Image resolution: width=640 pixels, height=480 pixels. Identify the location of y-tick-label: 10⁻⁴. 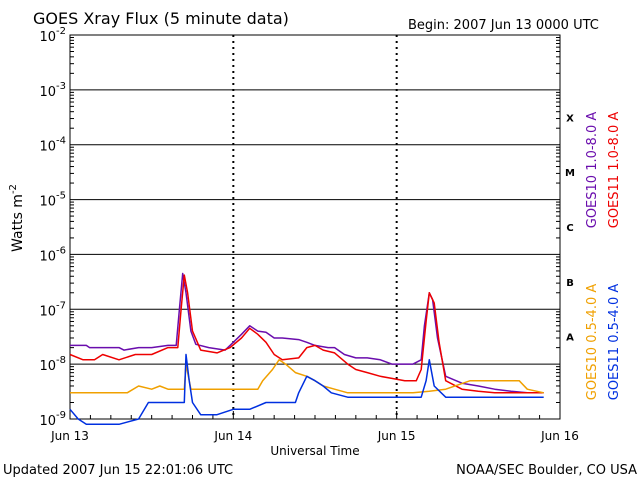
(52, 145).